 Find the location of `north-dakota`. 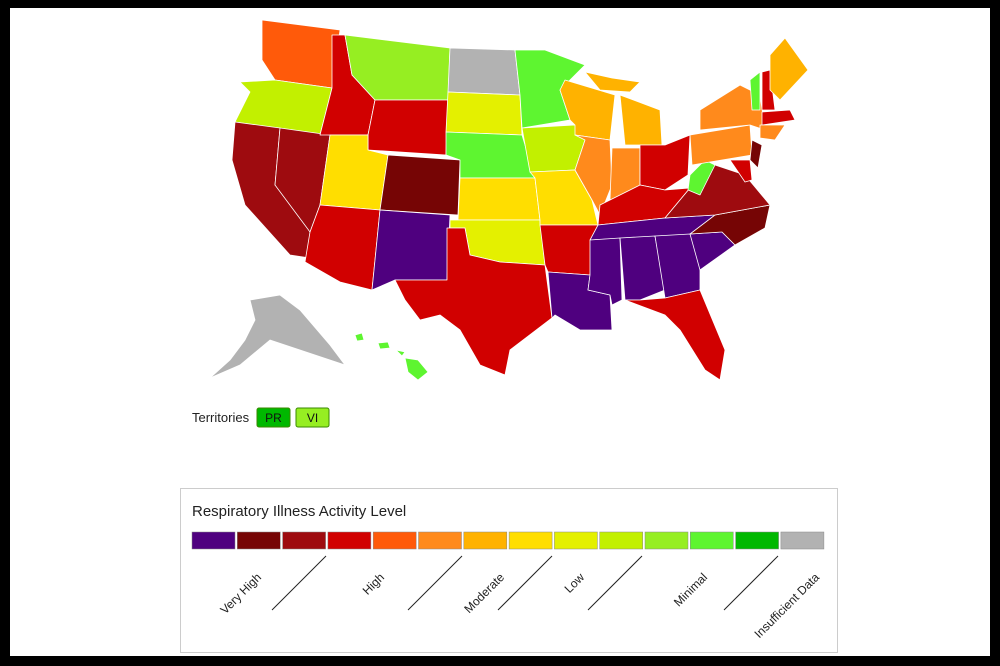

north-dakota is located at coordinates (484, 71).